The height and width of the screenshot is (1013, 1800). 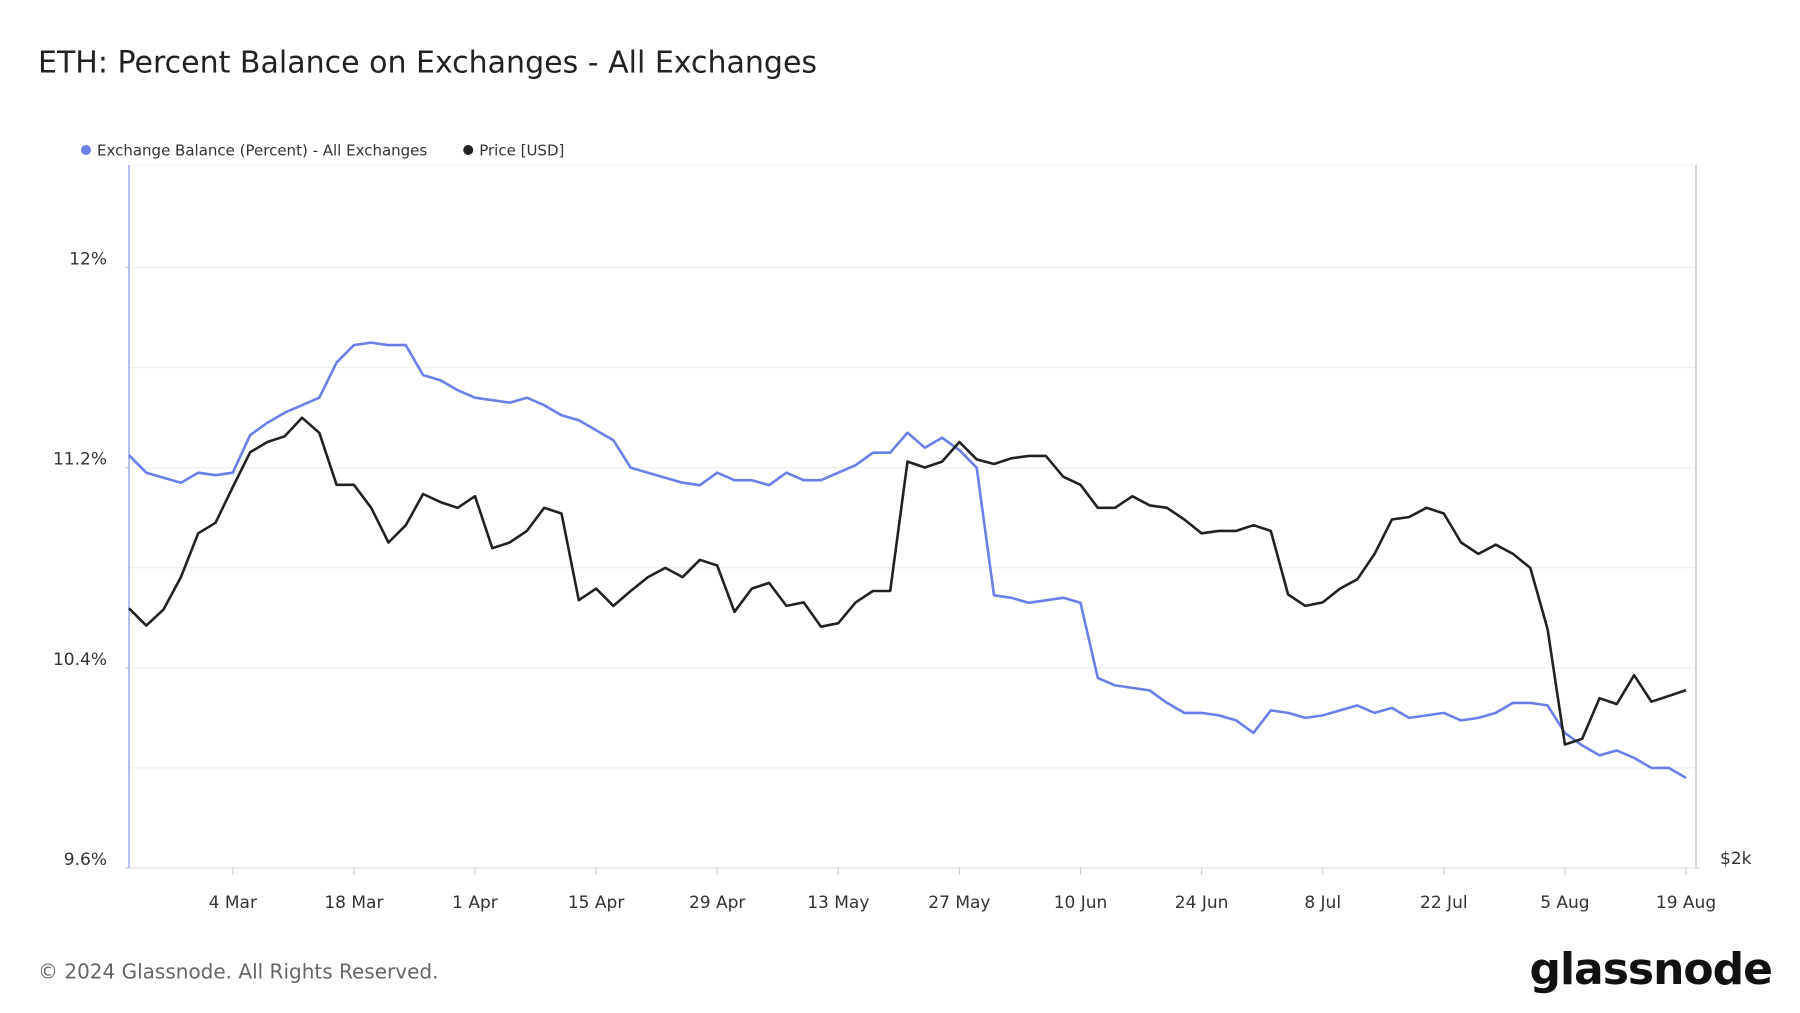 What do you see at coordinates (1686, 903) in the screenshot?
I see `x-tick-label: 19 Aug` at bounding box center [1686, 903].